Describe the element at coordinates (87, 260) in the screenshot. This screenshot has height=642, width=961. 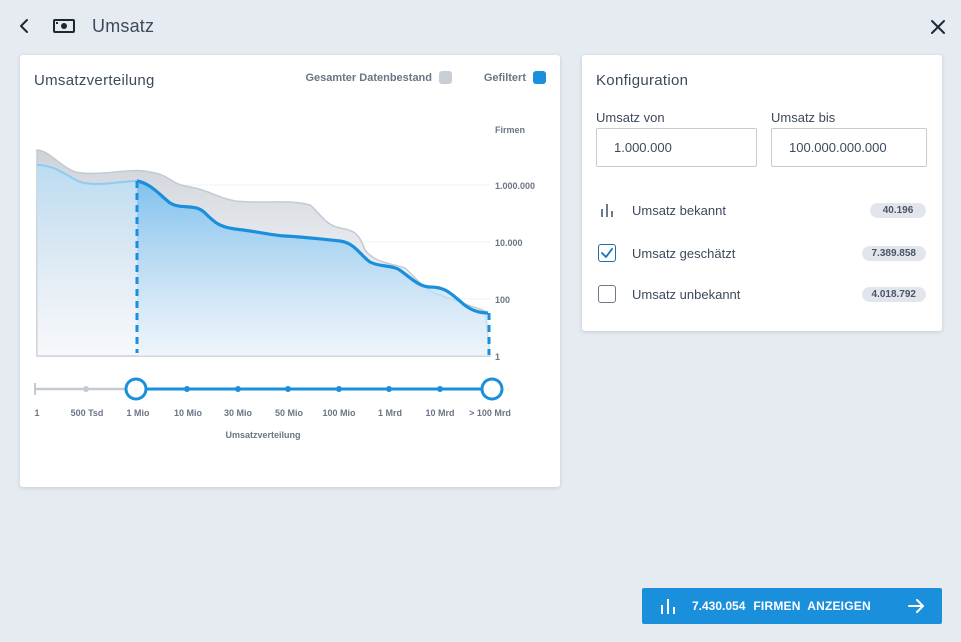
I see `filtered-unselected-area` at that location.